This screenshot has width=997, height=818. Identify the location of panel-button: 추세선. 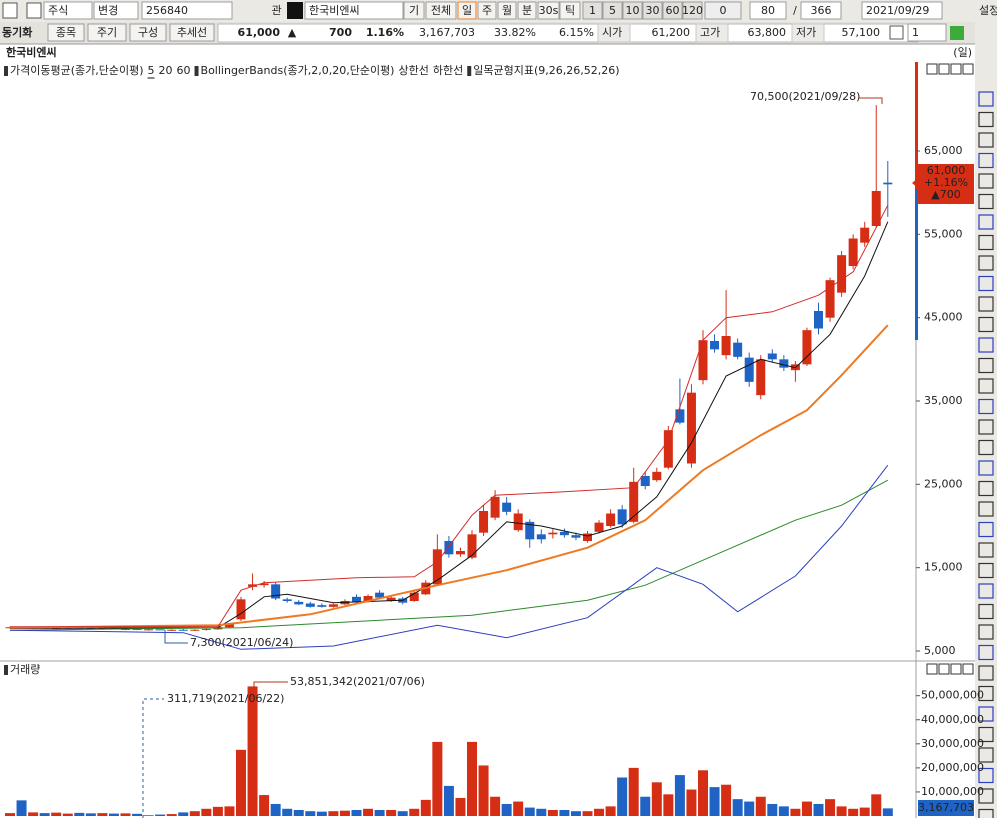
(192, 32).